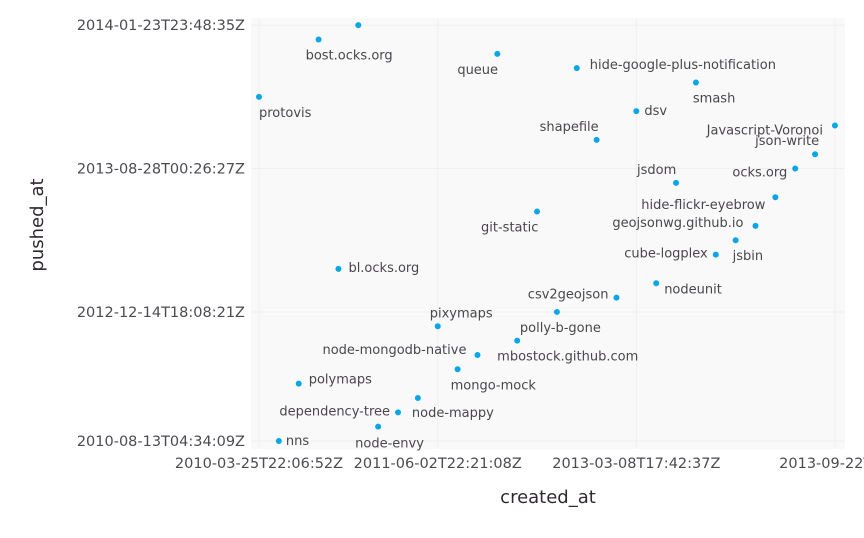 This screenshot has width=864, height=538. I want to click on x-tick-label: 2013-09-22T17, so click(821, 464).